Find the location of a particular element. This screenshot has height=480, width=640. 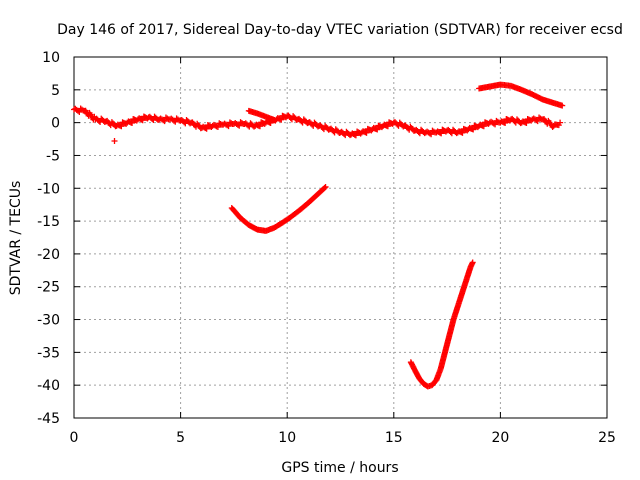

y-tick-label: -35 is located at coordinates (48, 353).